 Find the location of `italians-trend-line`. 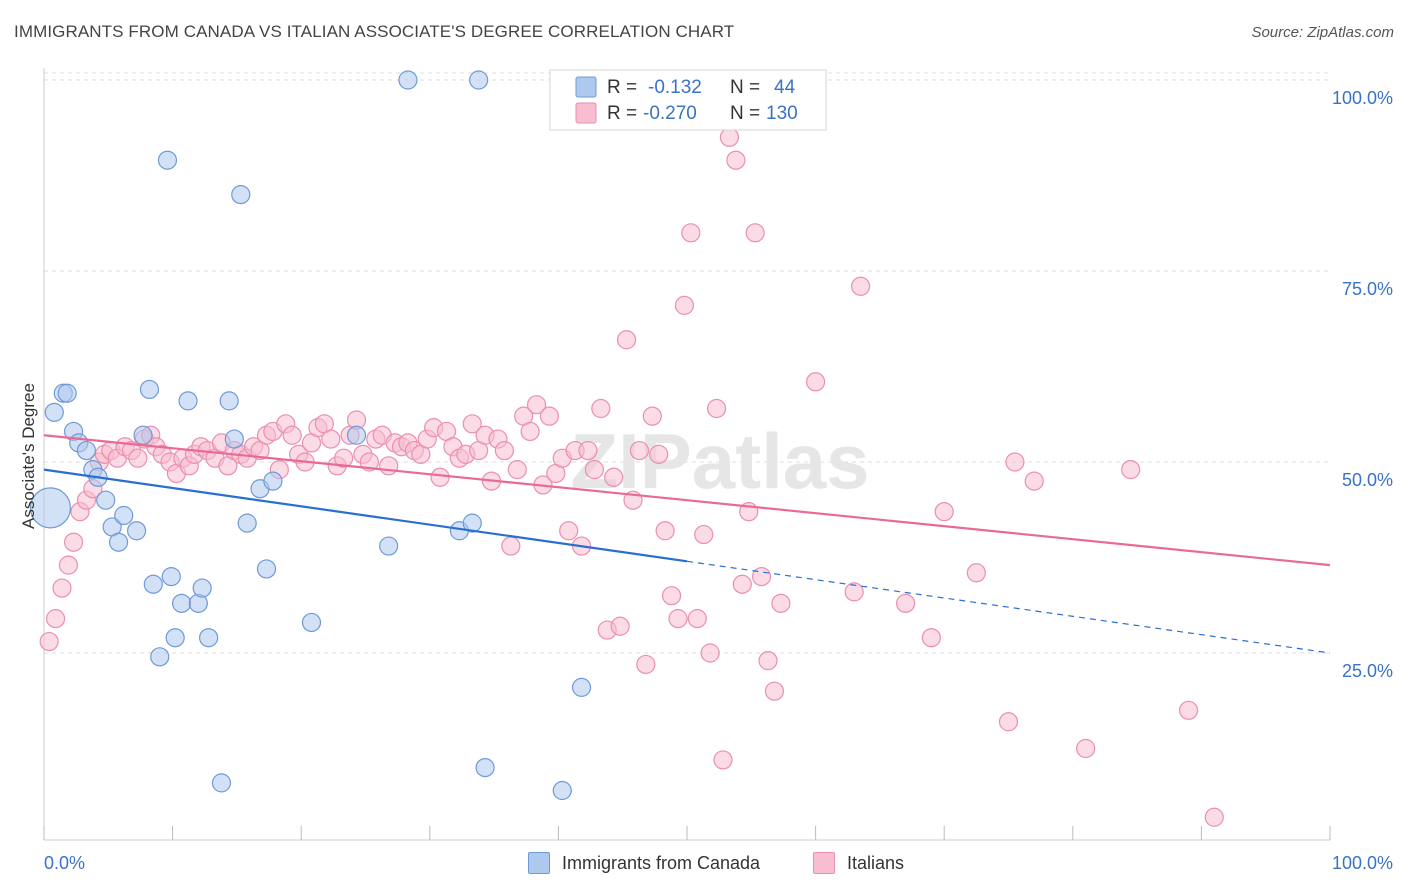

italians-trend-line is located at coordinates (687, 500).